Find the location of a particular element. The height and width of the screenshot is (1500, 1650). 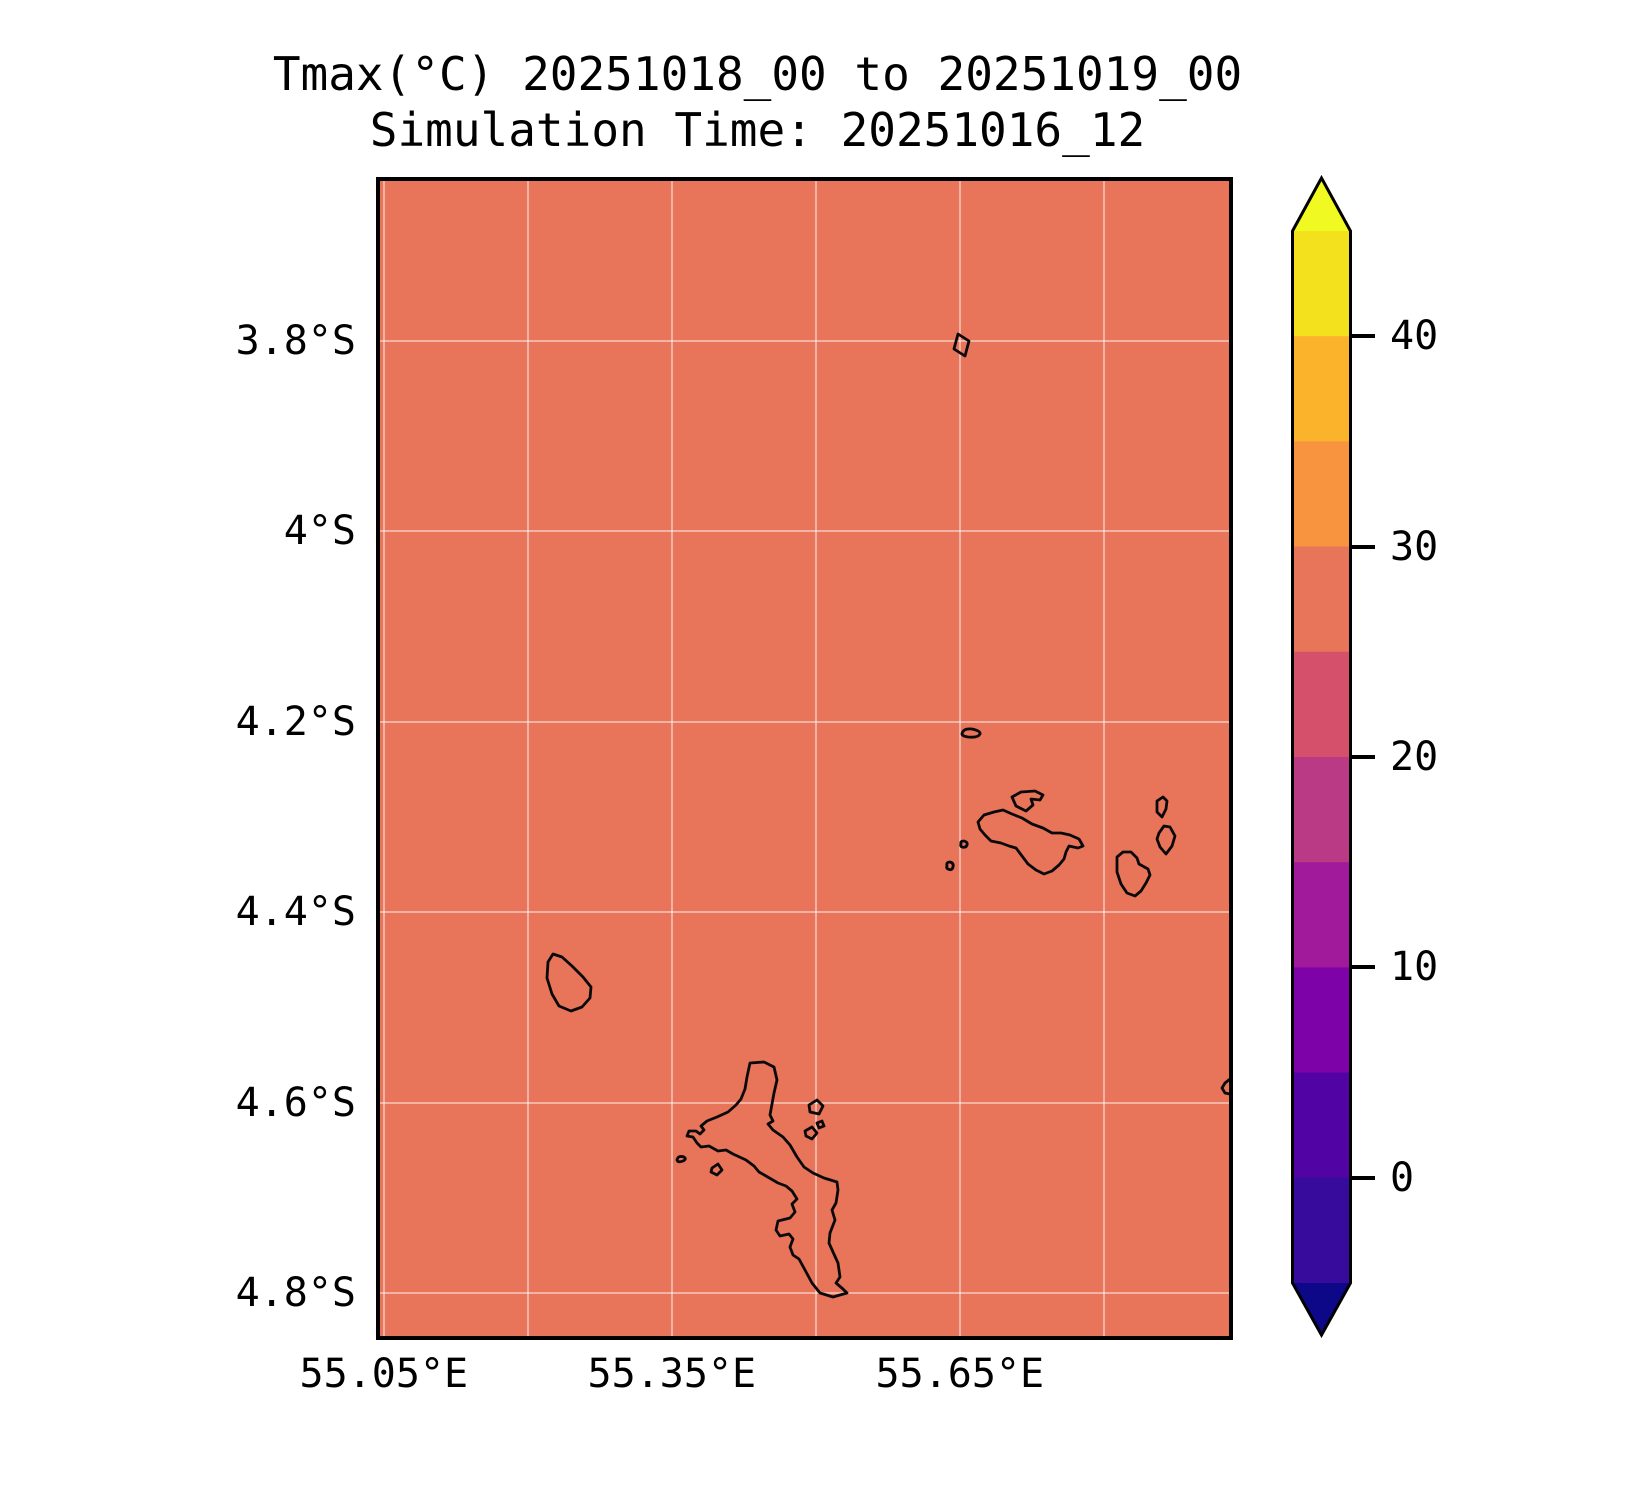

colorbar-tick-label: 10 is located at coordinates (1414, 967).